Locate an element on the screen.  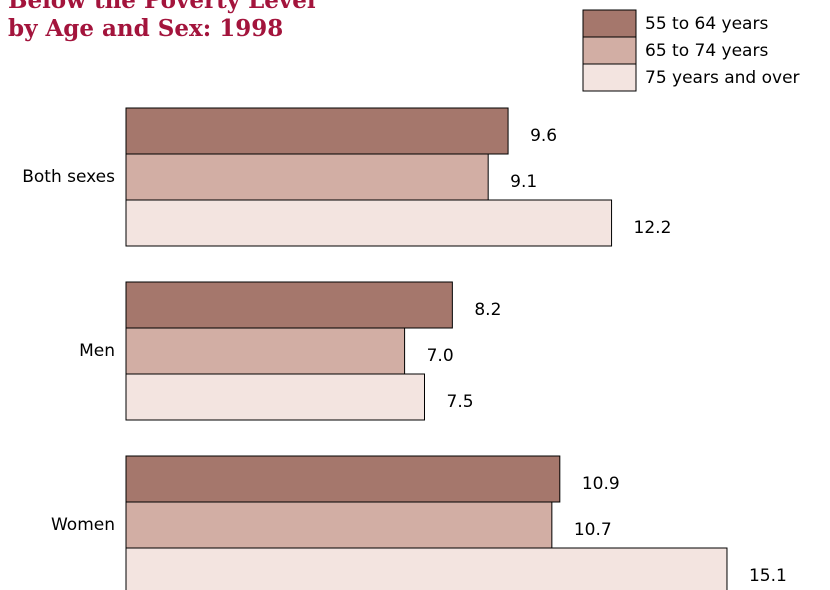
value-label: 12.2 is located at coordinates (653, 228).